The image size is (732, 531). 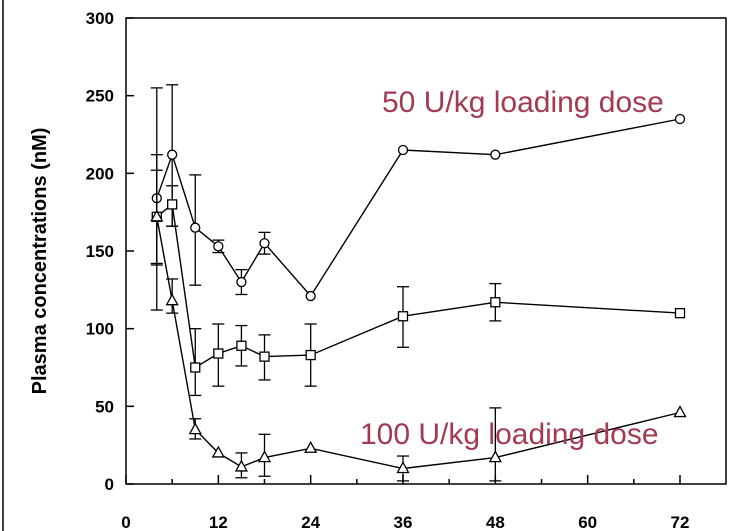 What do you see at coordinates (100, 96) in the screenshot?
I see `y-tick-label: 250` at bounding box center [100, 96].